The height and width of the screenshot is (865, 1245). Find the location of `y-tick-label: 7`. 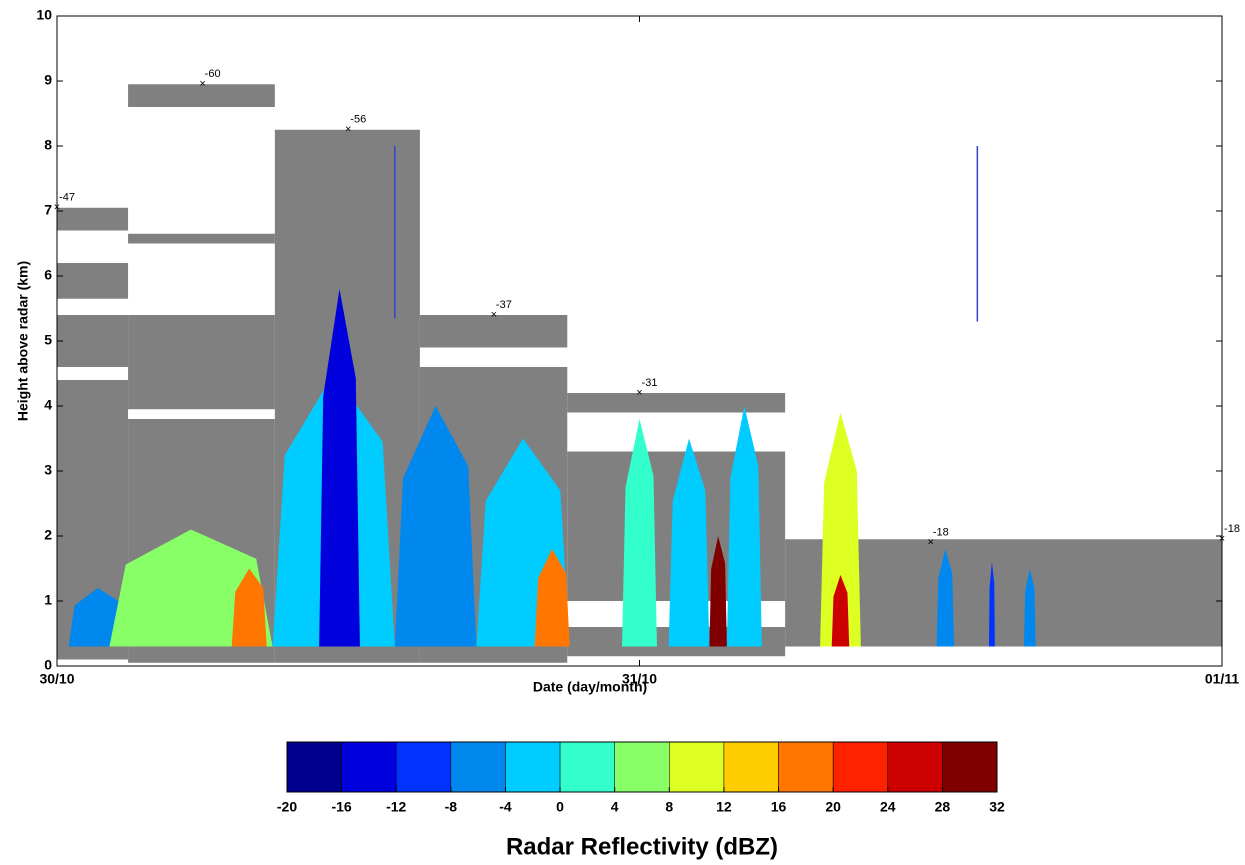

y-tick-label: 7 is located at coordinates (48, 210).